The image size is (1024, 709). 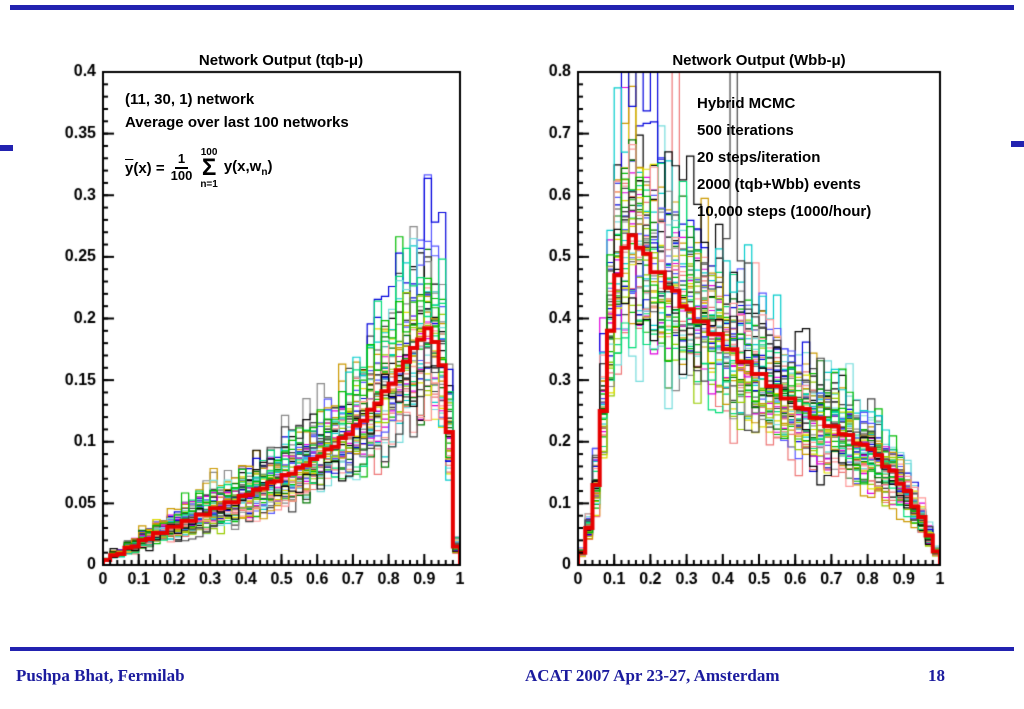 I want to click on right-edge-marker, so click(x=1017, y=144).